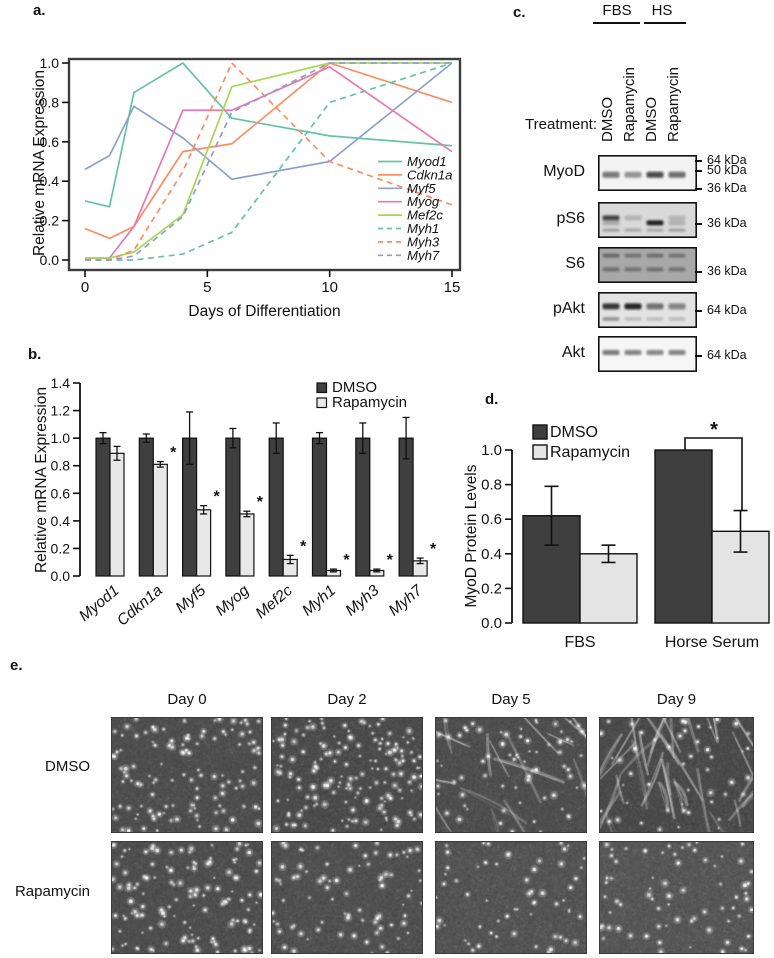  I want to click on kda-marker-MyoD-50kDa: 50 kDa, so click(721, 170).